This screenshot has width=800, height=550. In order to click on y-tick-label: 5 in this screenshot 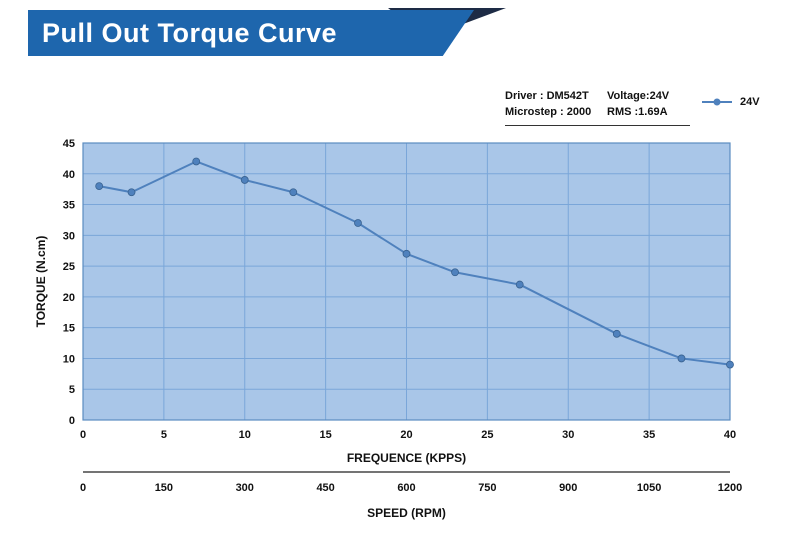, I will do `click(72, 390)`.